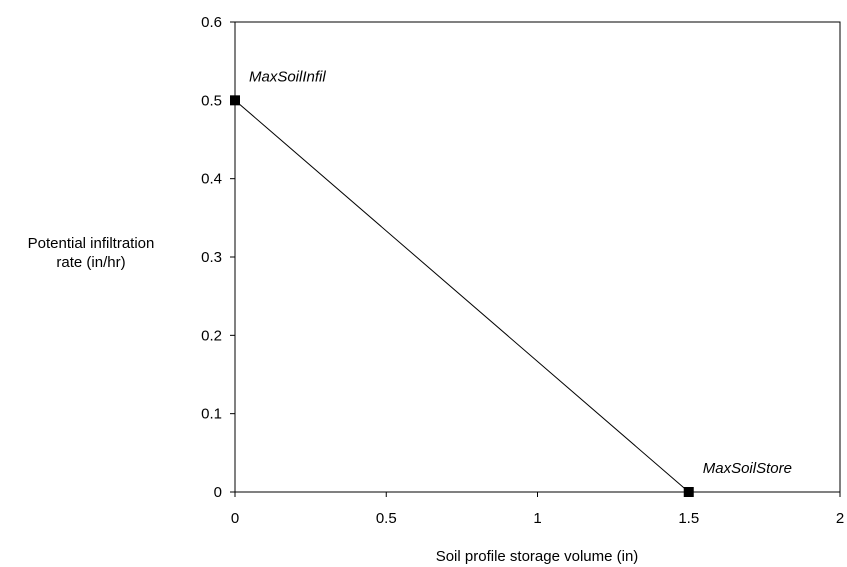  I want to click on x-axis-tick-labels: 0 0.5 1 1.5 2, so click(537, 518).